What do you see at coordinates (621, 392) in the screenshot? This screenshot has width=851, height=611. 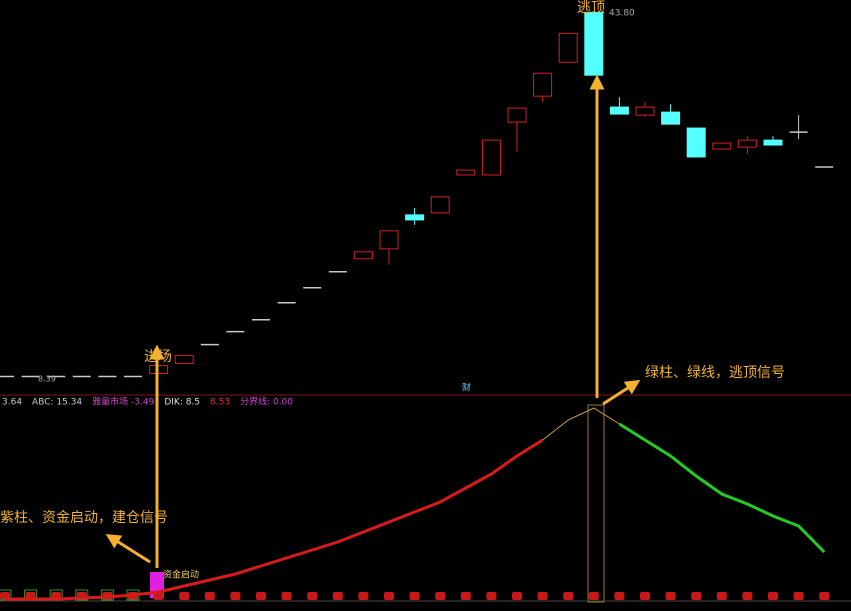 I see `sell-arrow` at bounding box center [621, 392].